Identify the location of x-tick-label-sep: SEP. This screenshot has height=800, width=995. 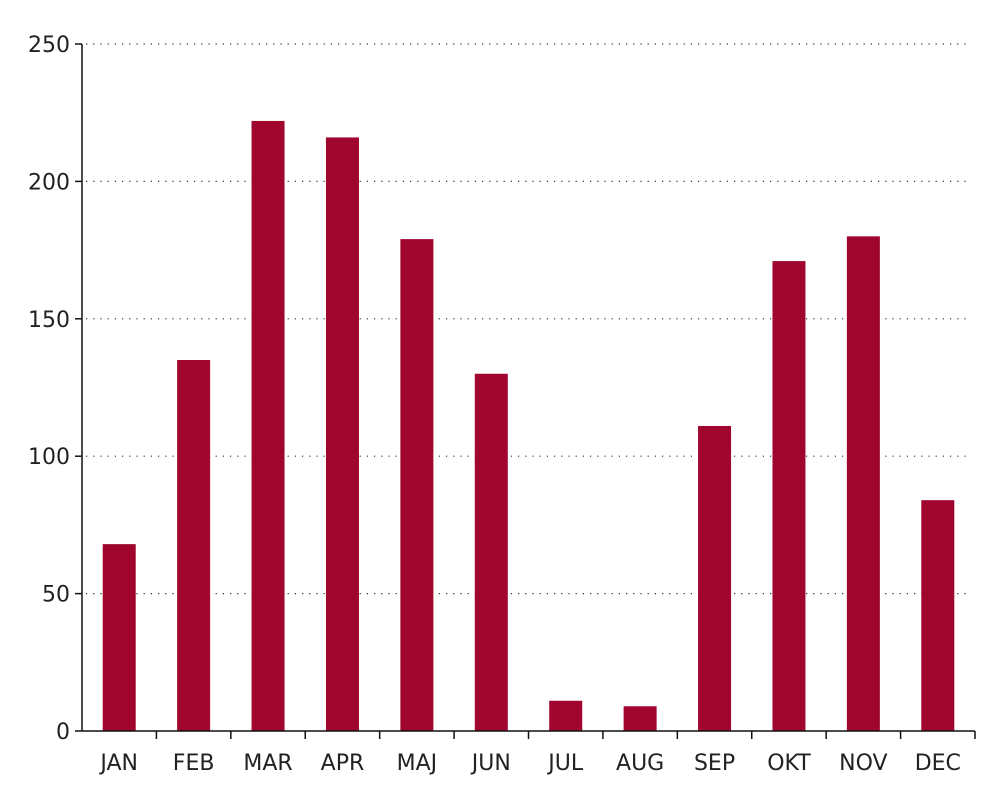
(714, 763).